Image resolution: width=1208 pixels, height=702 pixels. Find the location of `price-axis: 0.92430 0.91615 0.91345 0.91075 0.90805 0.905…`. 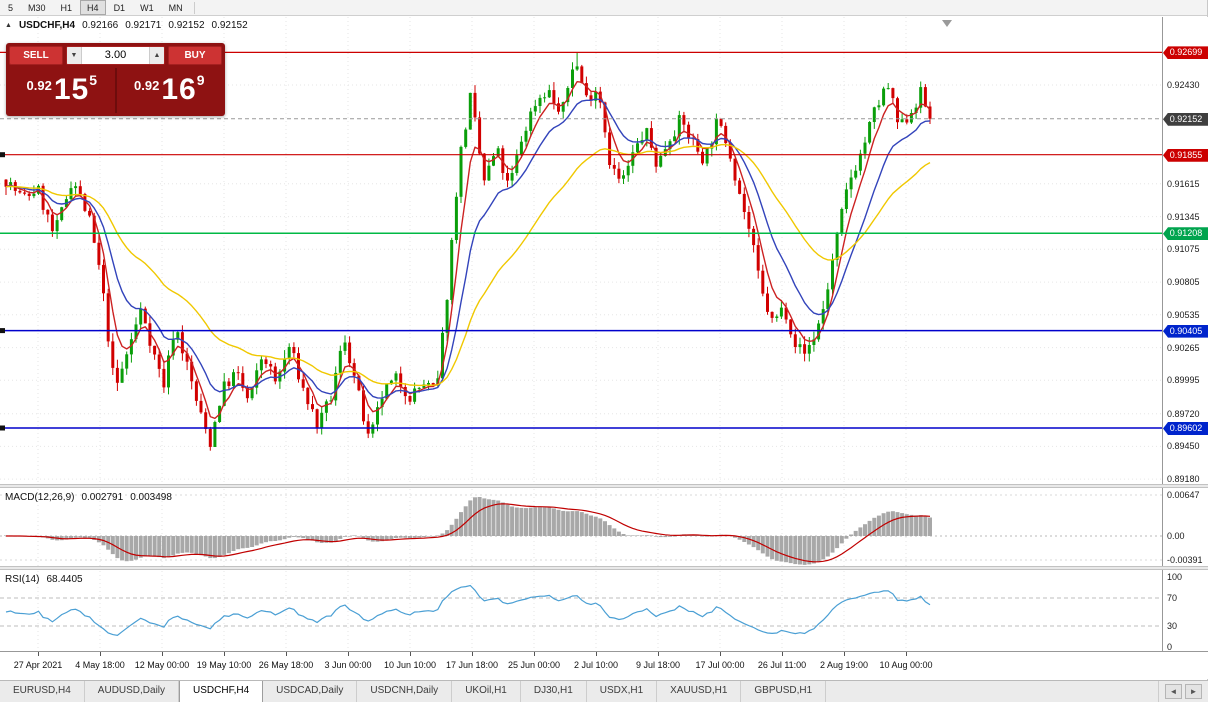

price-axis: 0.92430 0.91615 0.91345 0.91075 0.90805 0.905… is located at coordinates (1185, 334).